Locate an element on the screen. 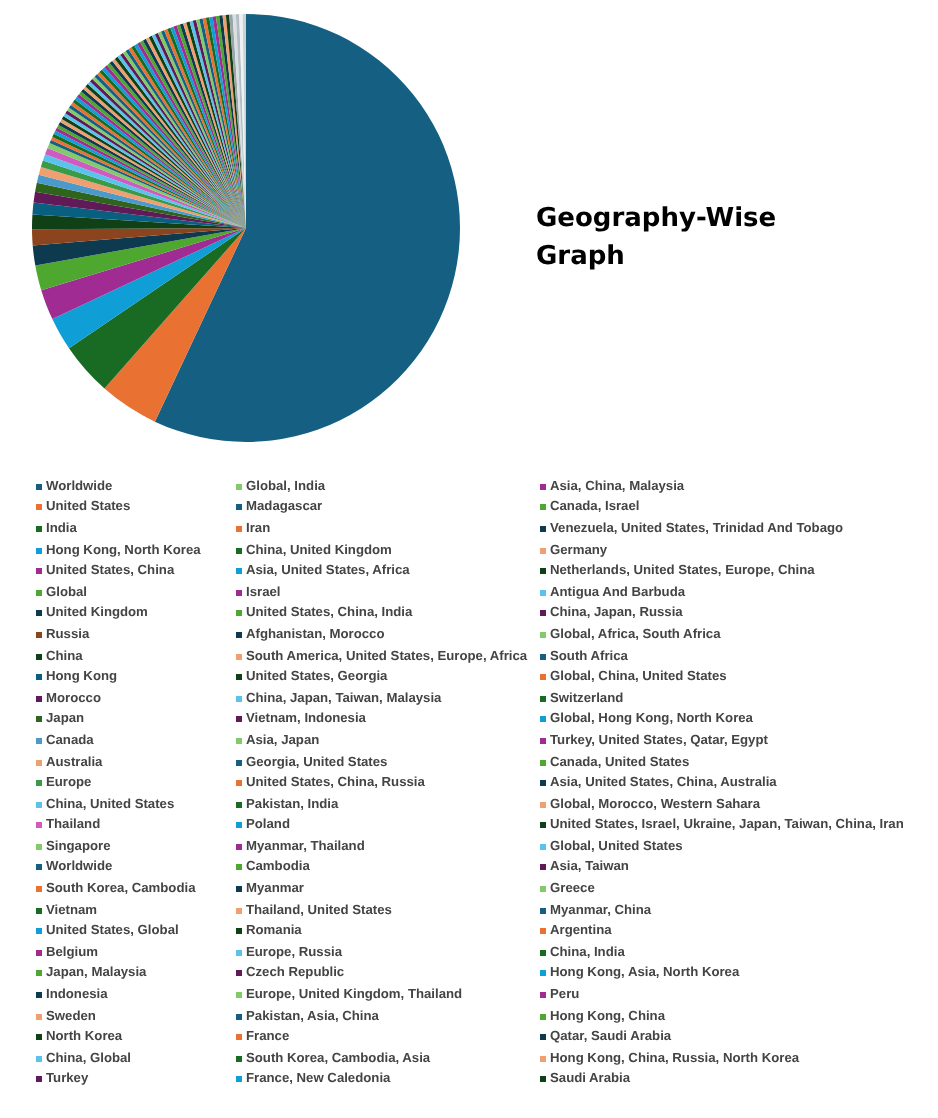 The height and width of the screenshot is (1118, 938). text: Geography-Wise Graph is located at coordinates (657, 239).